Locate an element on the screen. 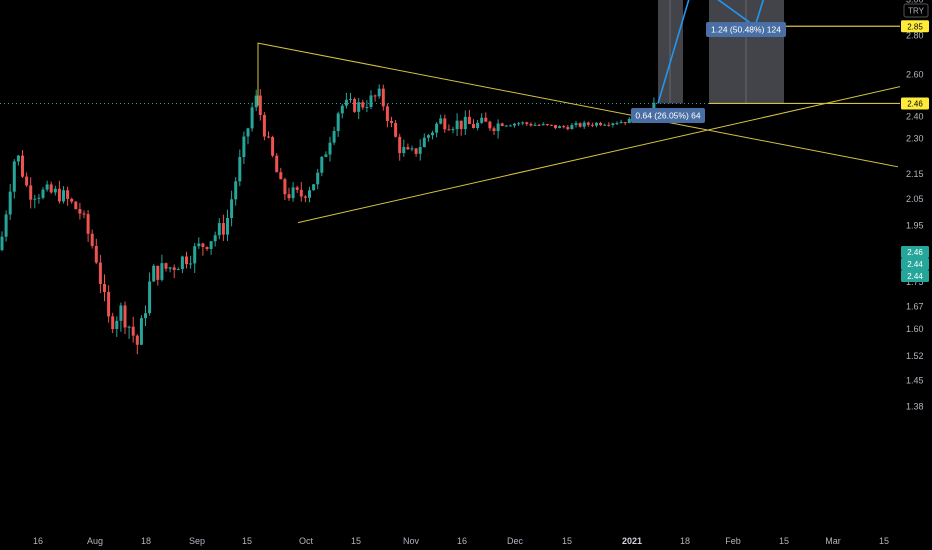 The image size is (932, 550). price-badge-text: 2.46 is located at coordinates (915, 252).